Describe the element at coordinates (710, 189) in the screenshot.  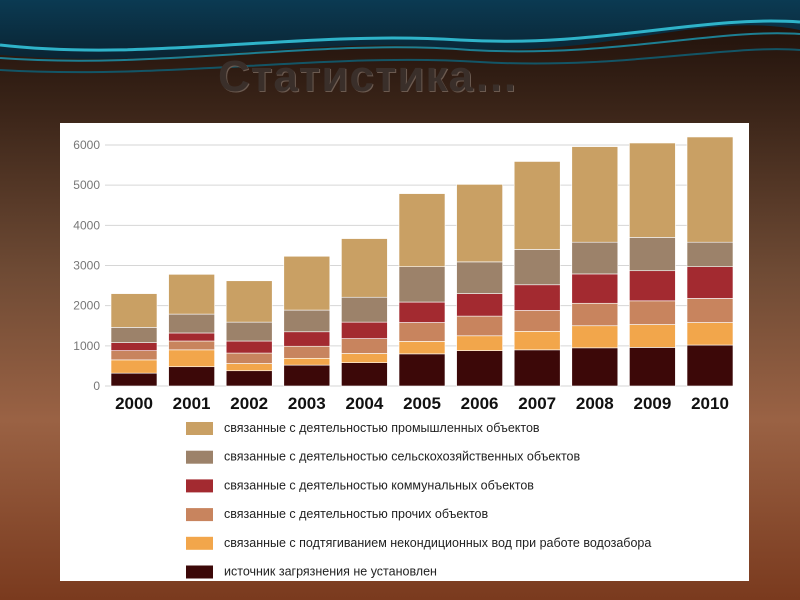
I see `bar-segment-industrial-2010` at that location.